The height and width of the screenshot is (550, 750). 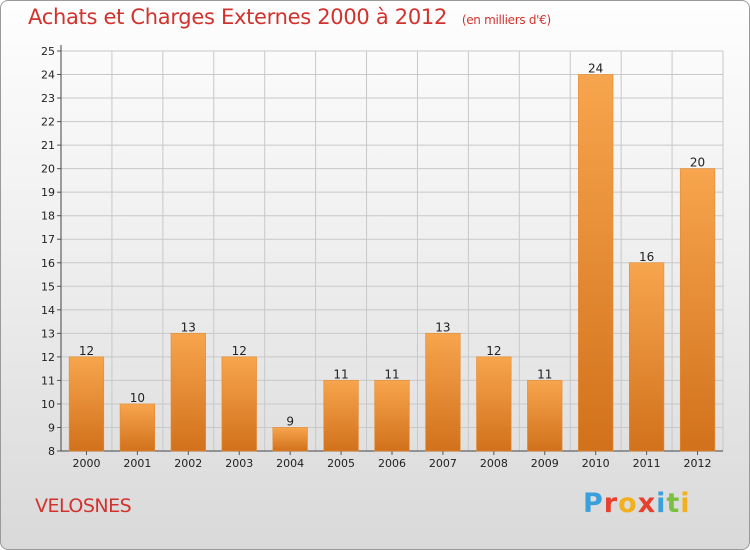 What do you see at coordinates (48, 51) in the screenshot?
I see `y-tick-label: 25` at bounding box center [48, 51].